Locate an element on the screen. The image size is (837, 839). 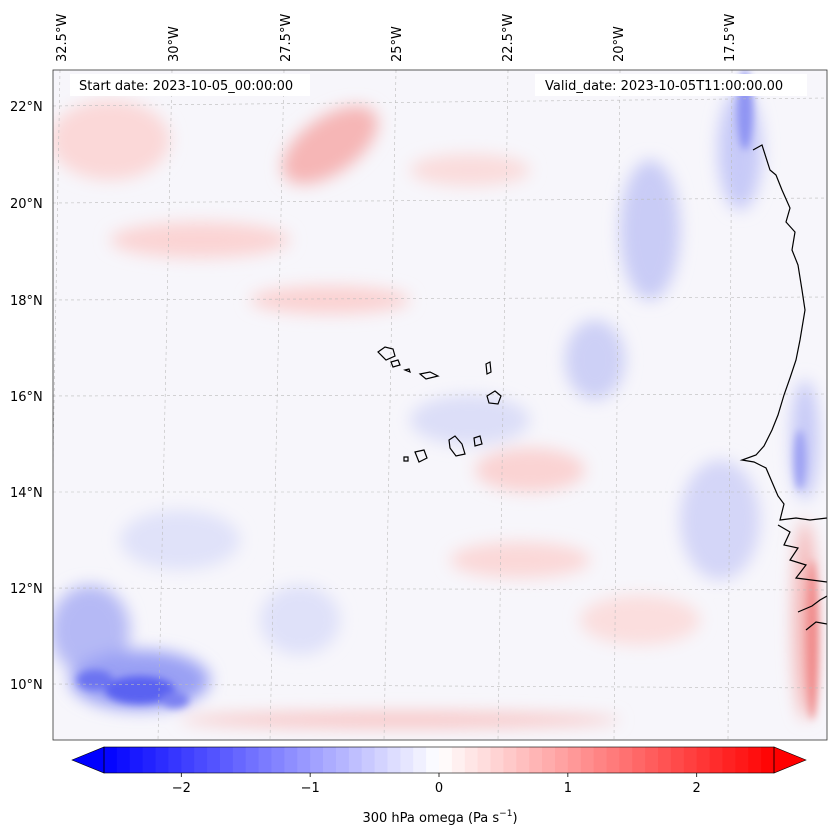
start-date-text: Start date: 2023-10-05_00:00:00 is located at coordinates (186, 86).